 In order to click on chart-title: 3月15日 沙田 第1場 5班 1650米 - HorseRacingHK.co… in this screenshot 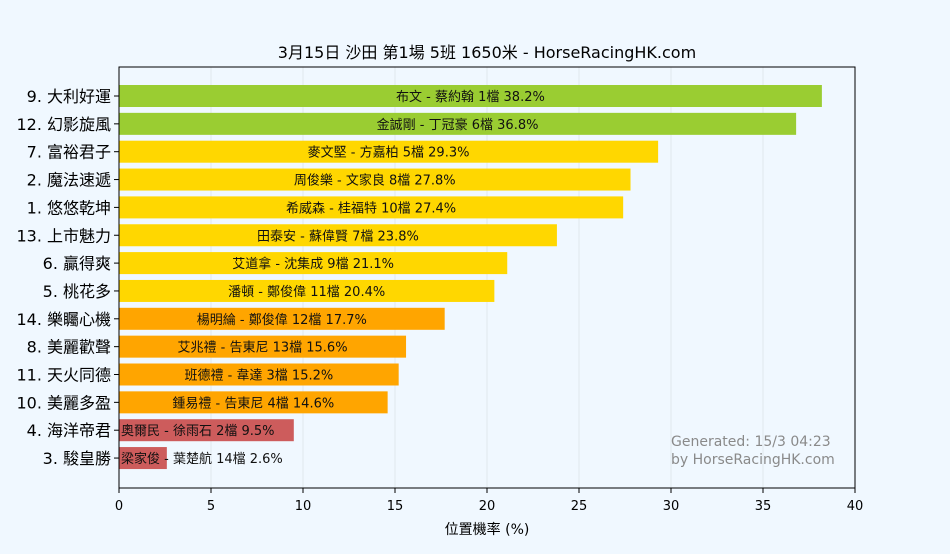, I will do `click(487, 52)`.